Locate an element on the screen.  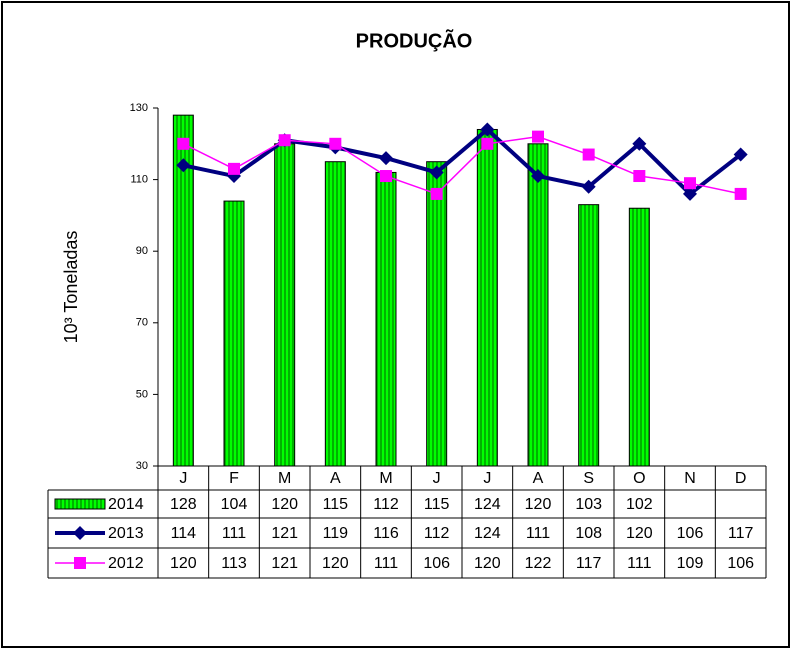
table-value: 109 is located at coordinates (690, 563).